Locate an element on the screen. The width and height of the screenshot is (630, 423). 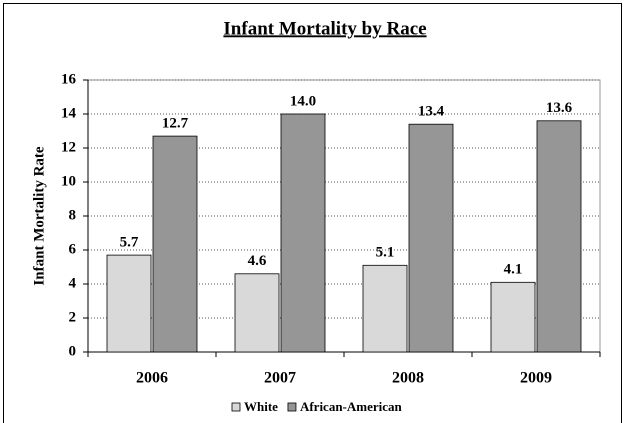
y-axis-label: Infant Mortality Rate is located at coordinates (39, 215).